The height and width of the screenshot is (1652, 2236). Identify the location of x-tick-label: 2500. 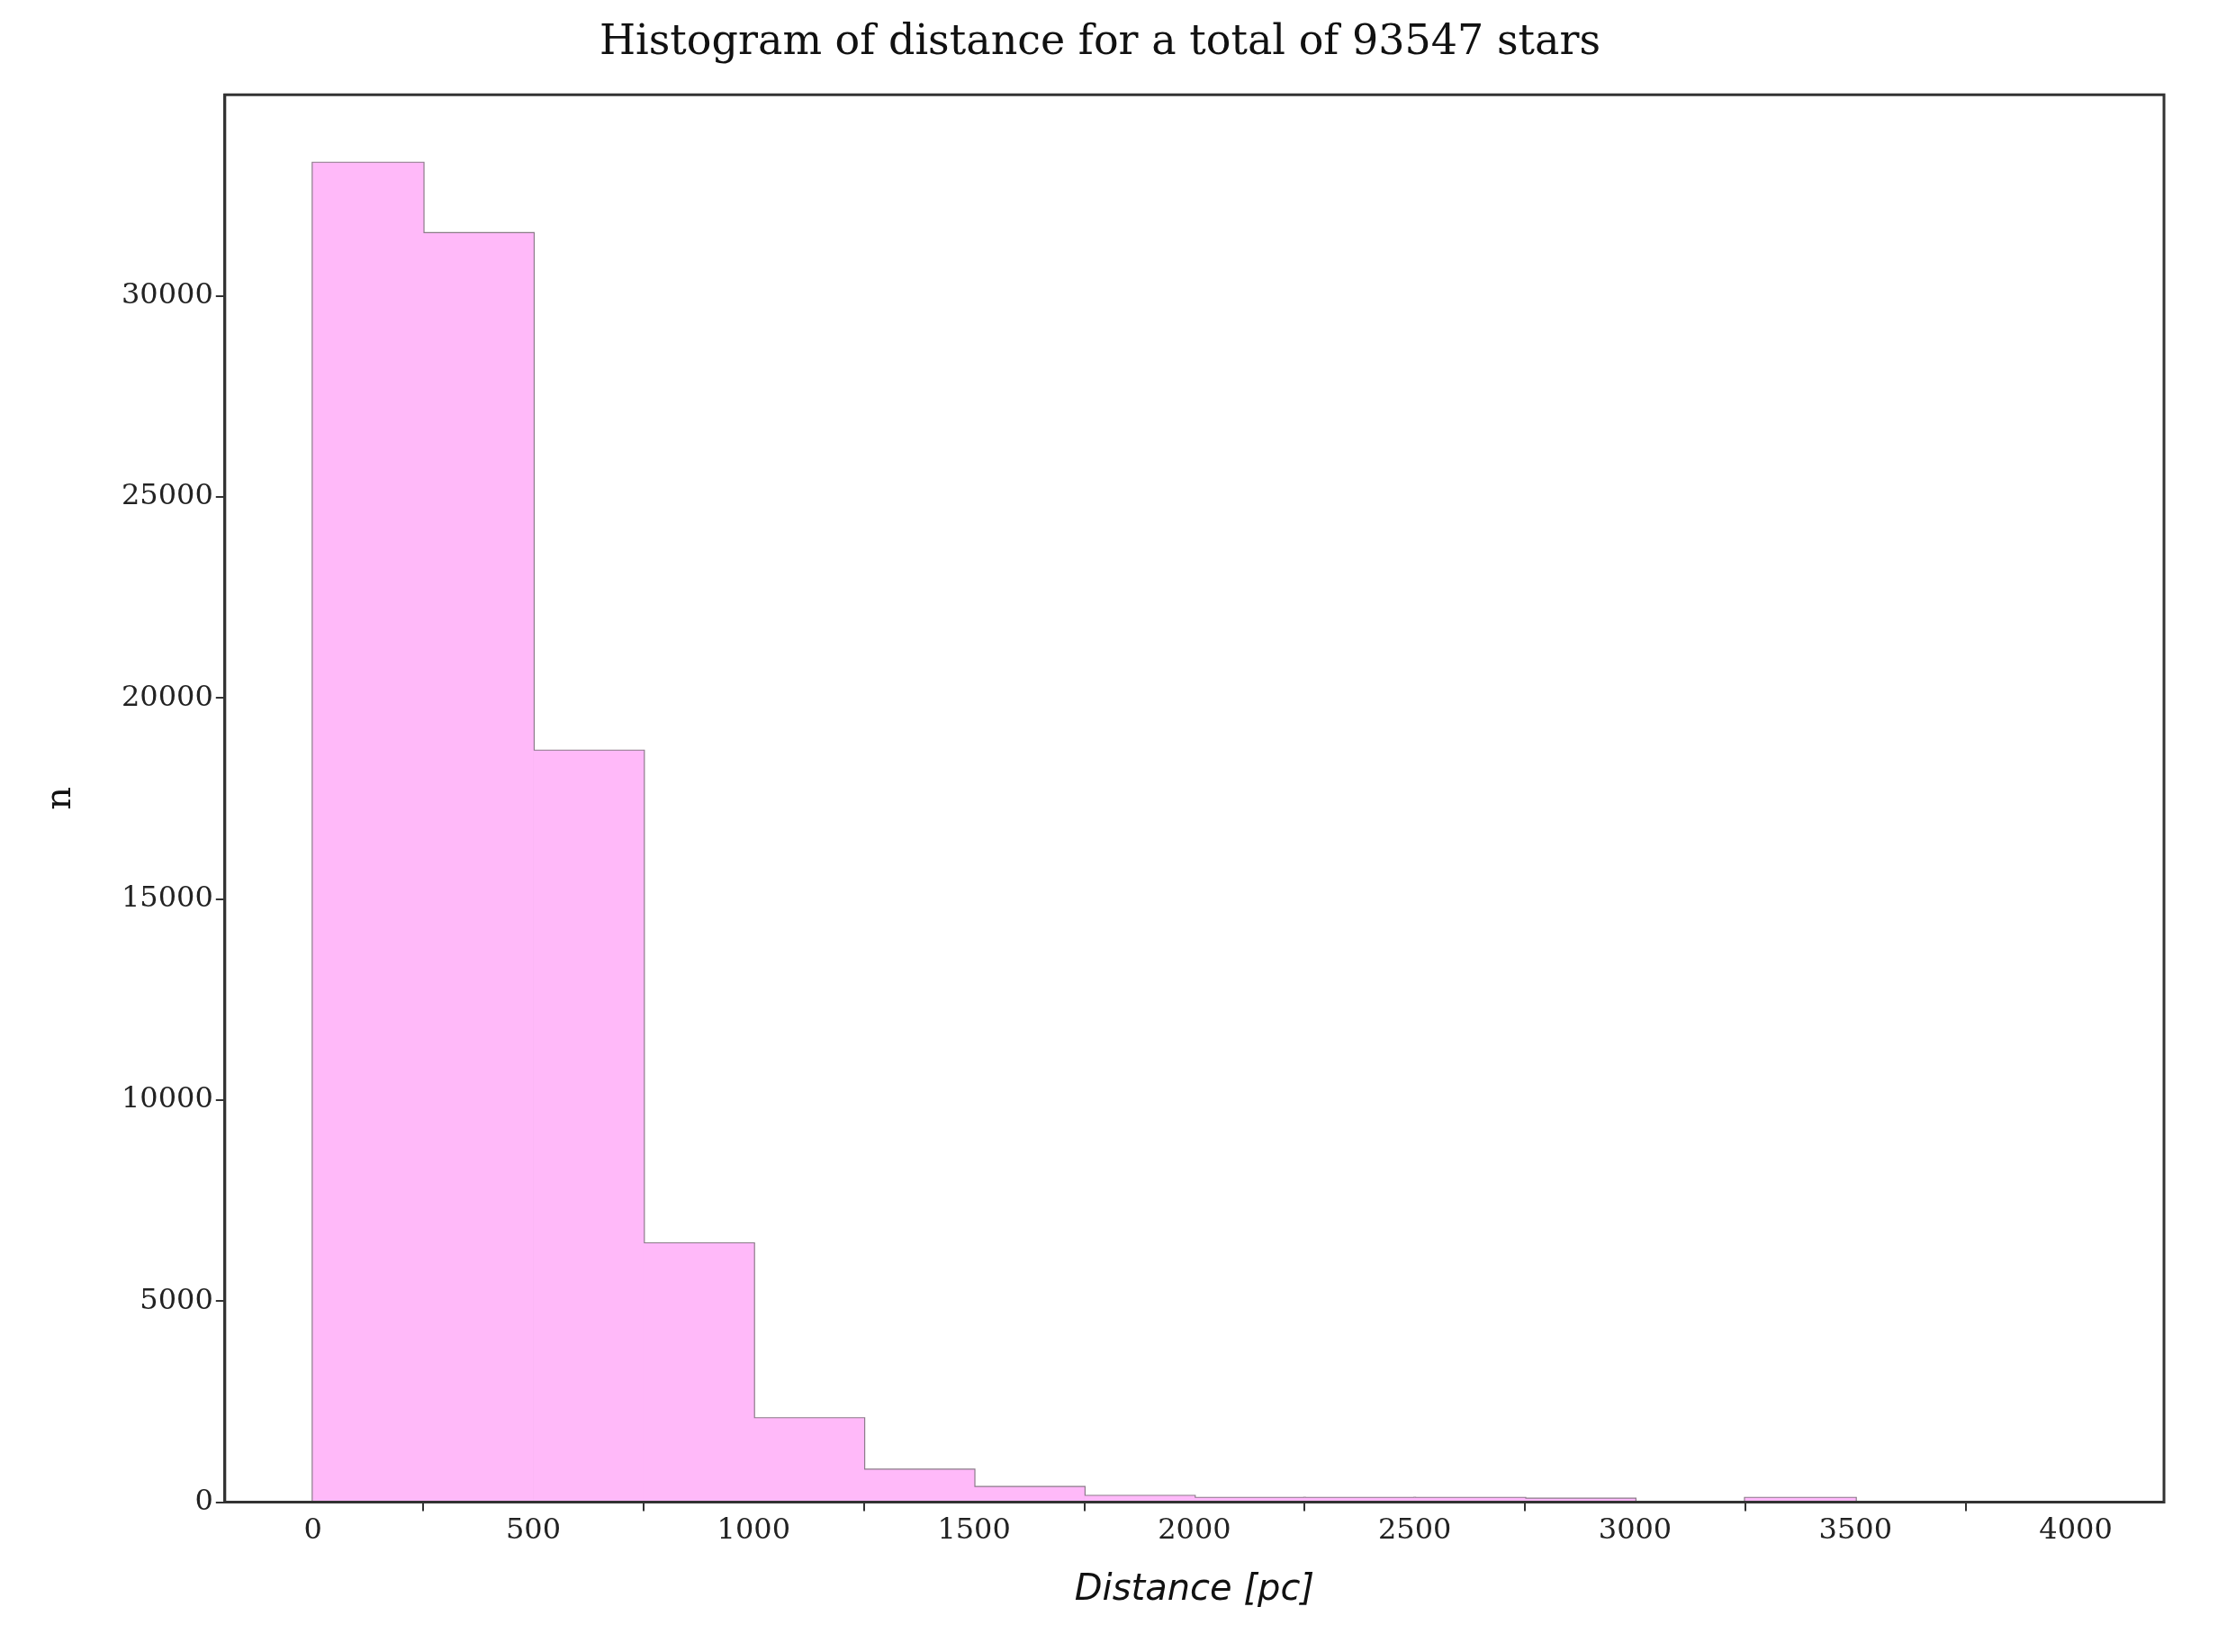
(1415, 1529).